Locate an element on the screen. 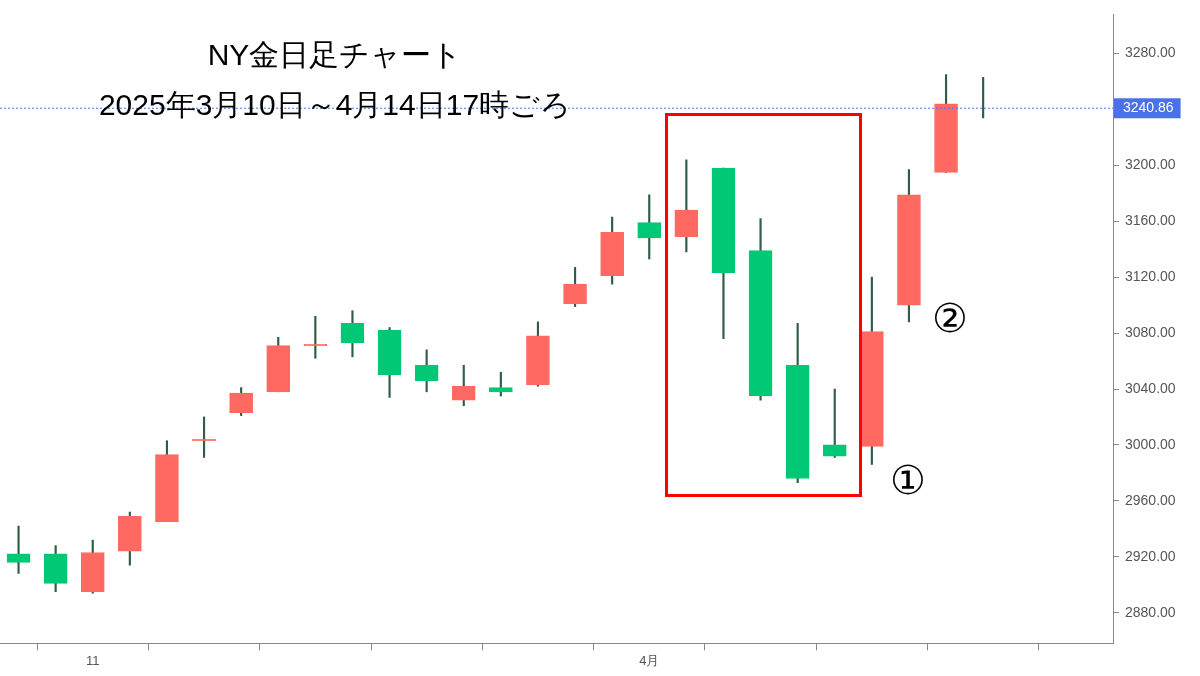 The height and width of the screenshot is (676, 1200). annotation: ② is located at coordinates (950, 318).